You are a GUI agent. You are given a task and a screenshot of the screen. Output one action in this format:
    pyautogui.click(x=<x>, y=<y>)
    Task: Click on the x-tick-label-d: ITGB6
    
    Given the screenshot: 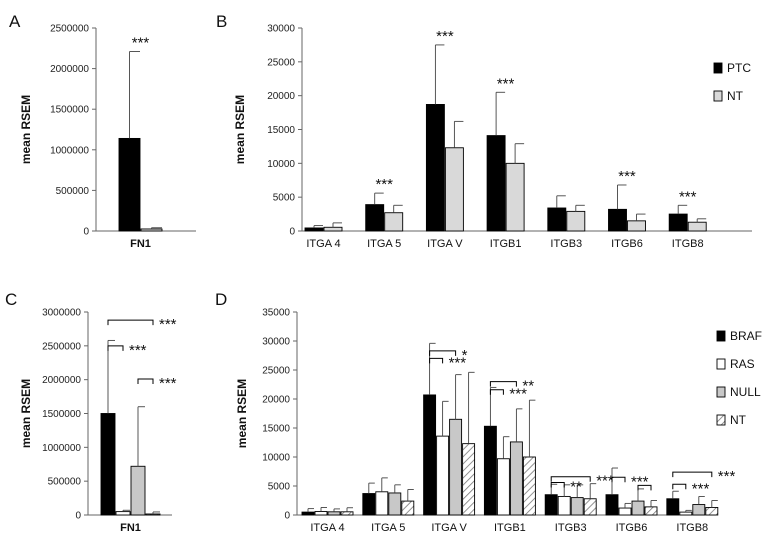 What is the action you would take?
    pyautogui.click(x=632, y=528)
    